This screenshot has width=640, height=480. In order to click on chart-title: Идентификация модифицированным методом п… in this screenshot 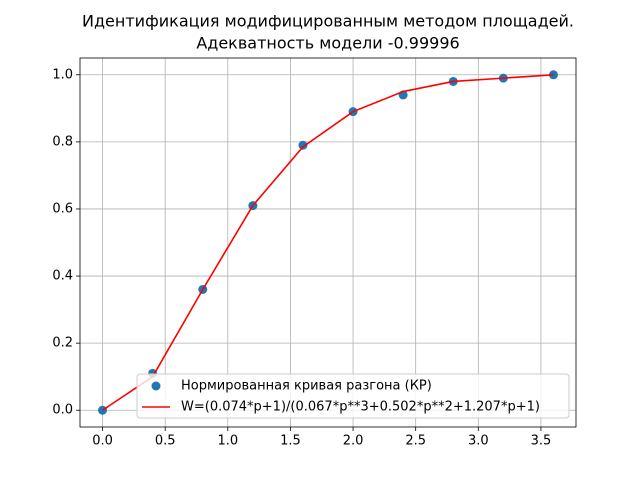, I will do `click(328, 21)`.